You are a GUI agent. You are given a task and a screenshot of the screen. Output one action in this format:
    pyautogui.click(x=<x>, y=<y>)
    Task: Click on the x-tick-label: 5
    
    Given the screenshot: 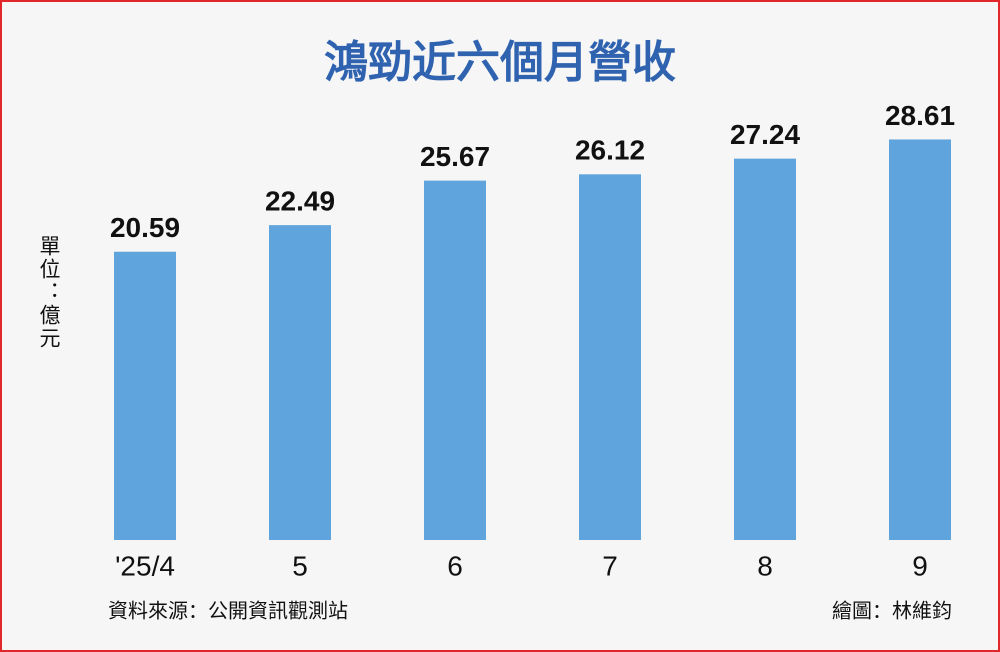 What is the action you would take?
    pyautogui.click(x=300, y=565)
    